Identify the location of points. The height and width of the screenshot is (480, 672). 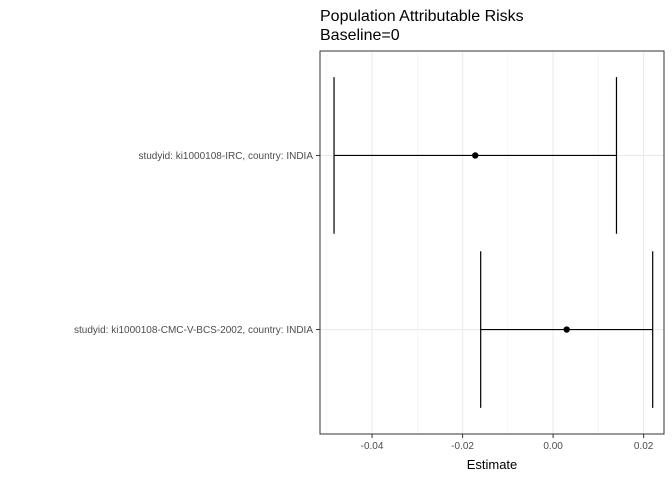
(521, 242).